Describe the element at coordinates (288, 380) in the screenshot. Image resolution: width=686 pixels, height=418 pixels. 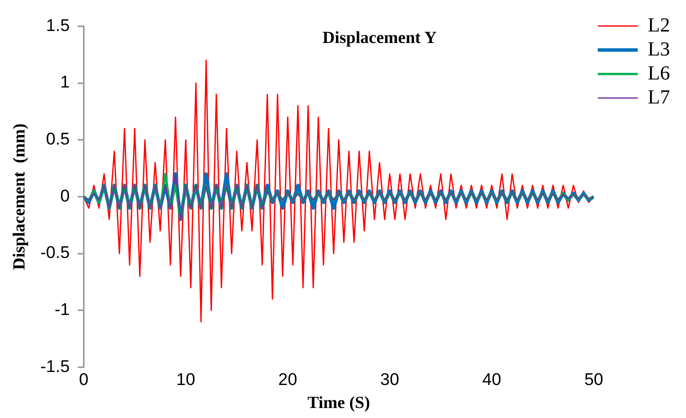
I see `x-tick-label: 20` at that location.